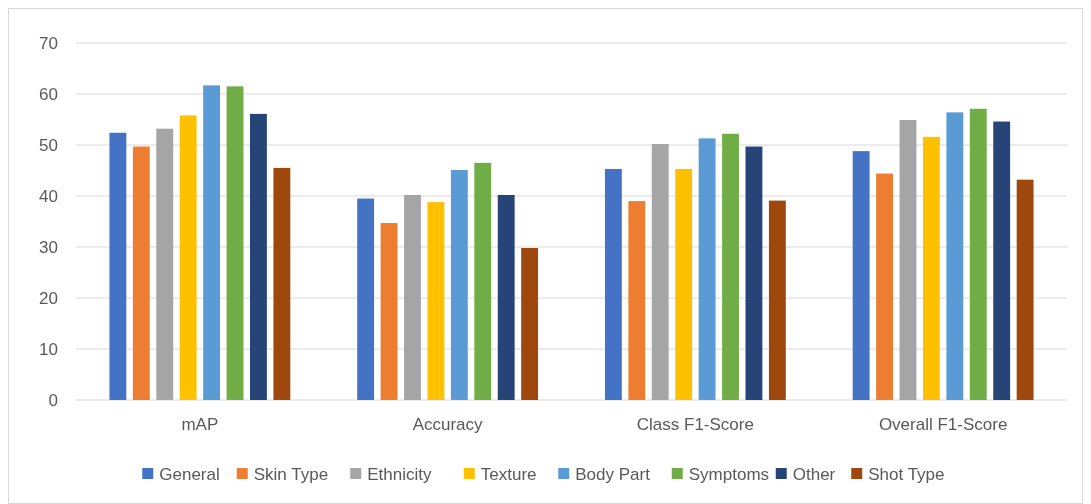 The height and width of the screenshot is (504, 1091). Describe the element at coordinates (943, 424) in the screenshot. I see `x-tick-label: Overall F1-Score` at that location.